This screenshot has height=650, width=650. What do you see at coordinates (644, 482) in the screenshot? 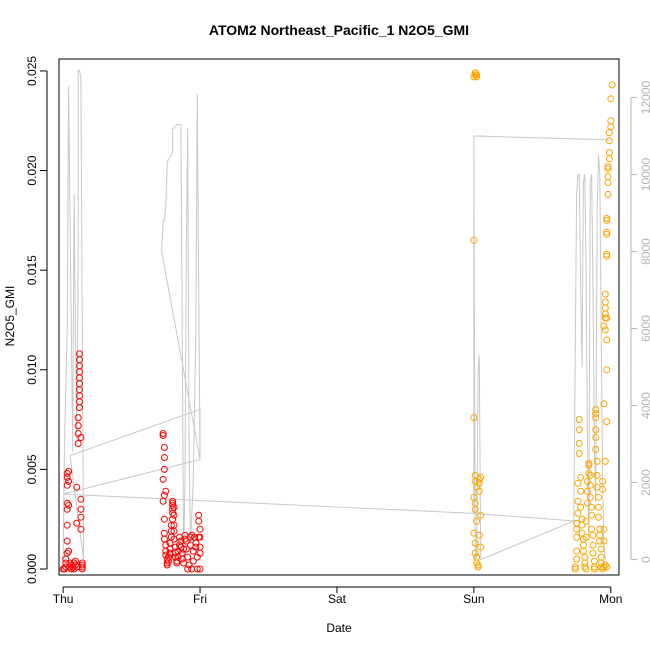
I see `y-tick-label-right: 2000` at bounding box center [644, 482].